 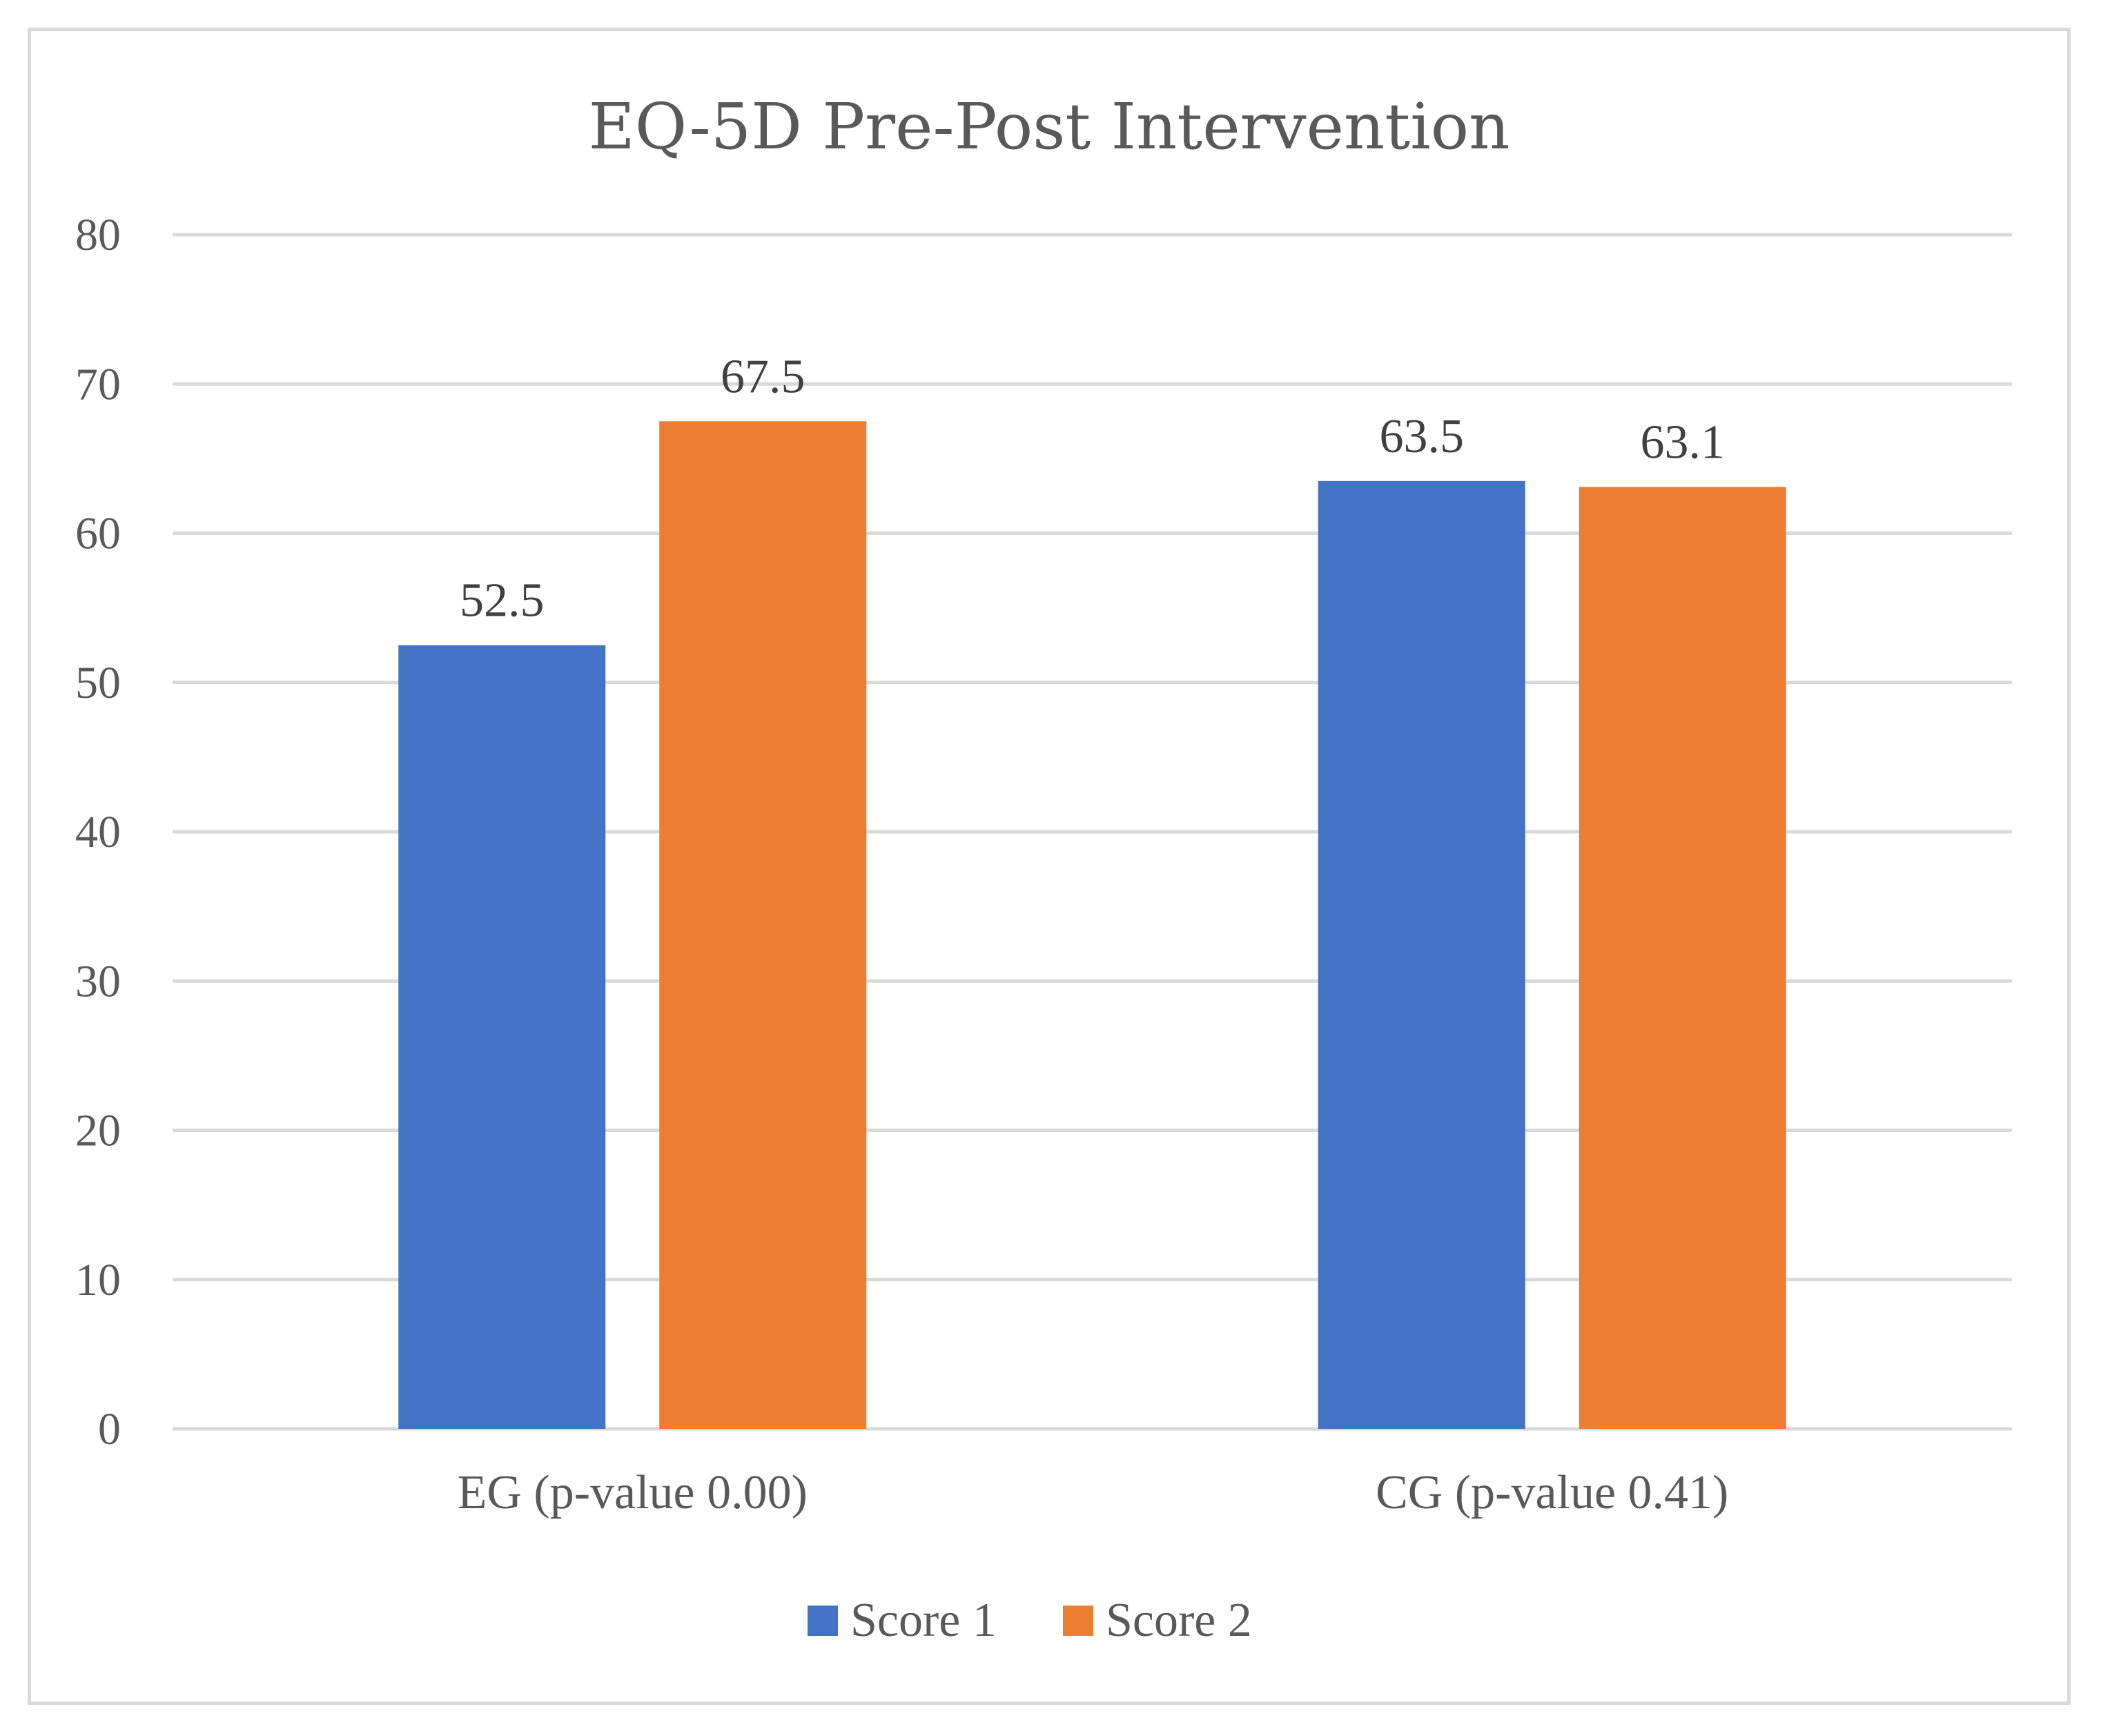 I want to click on legend-label: Score 1, so click(x=923, y=1620).